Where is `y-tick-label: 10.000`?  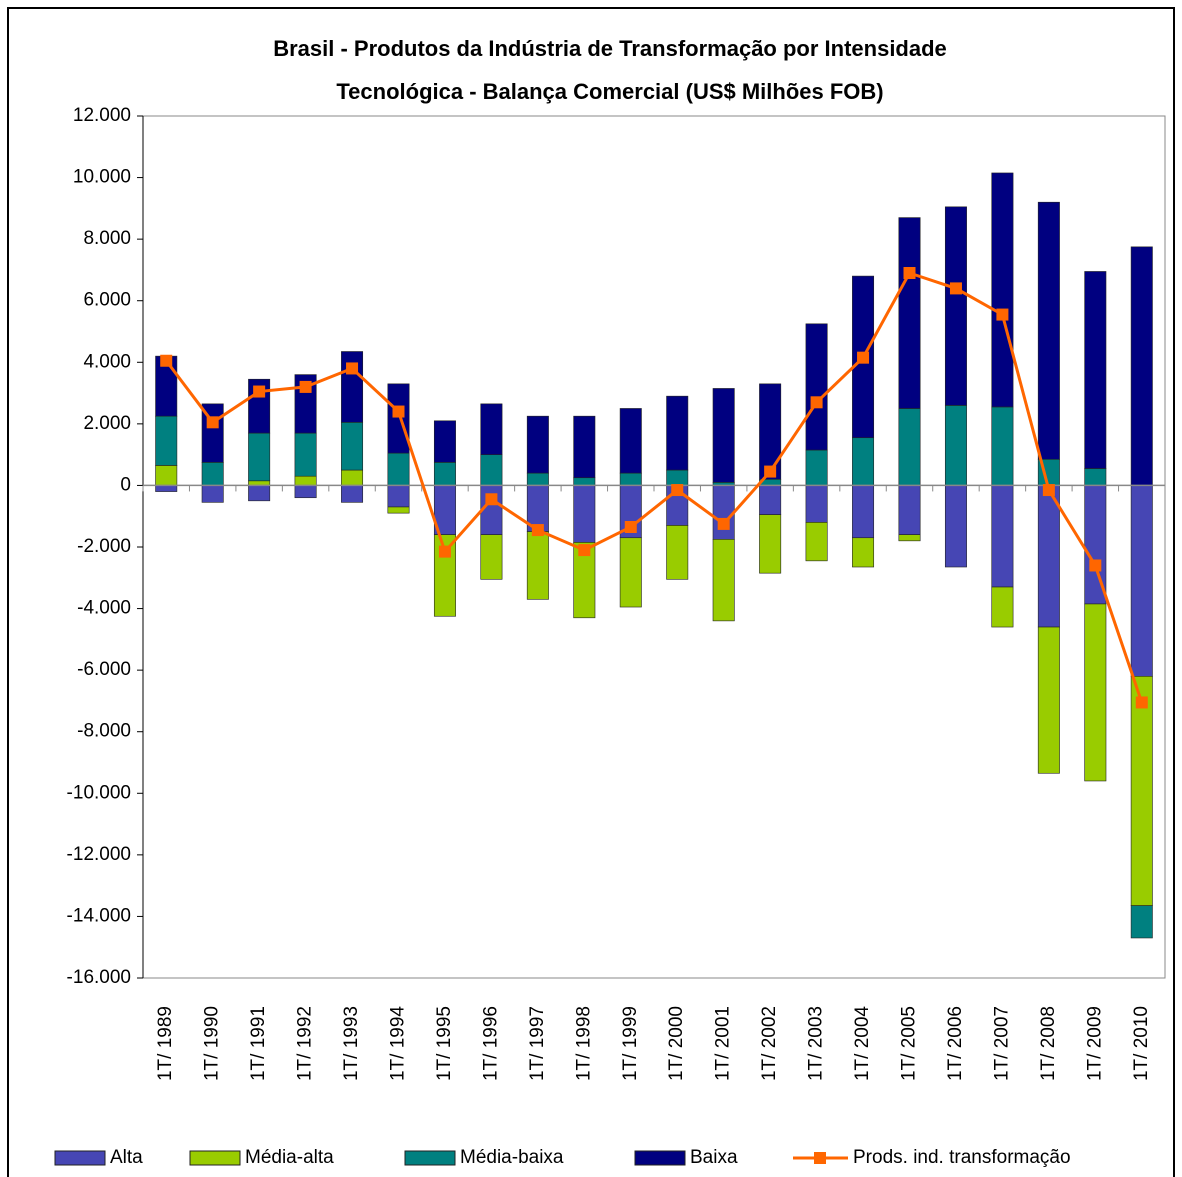
y-tick-label: 10.000 is located at coordinates (102, 177).